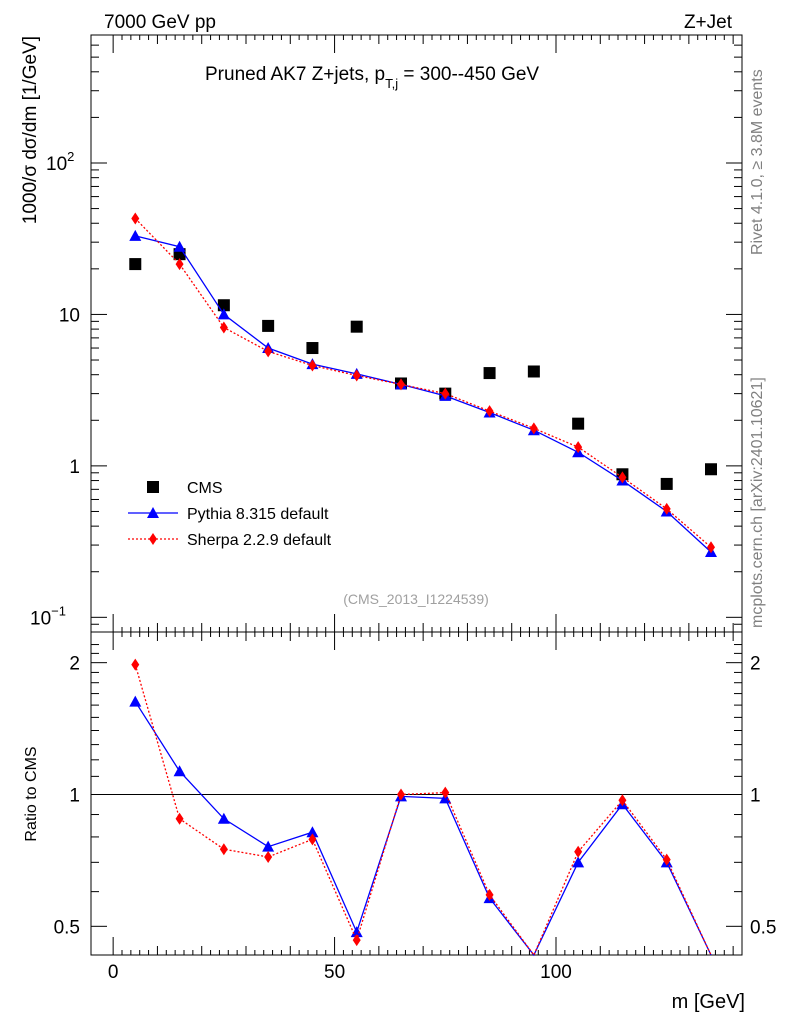  I want to click on legend-label-cms: CMS, so click(205, 488).